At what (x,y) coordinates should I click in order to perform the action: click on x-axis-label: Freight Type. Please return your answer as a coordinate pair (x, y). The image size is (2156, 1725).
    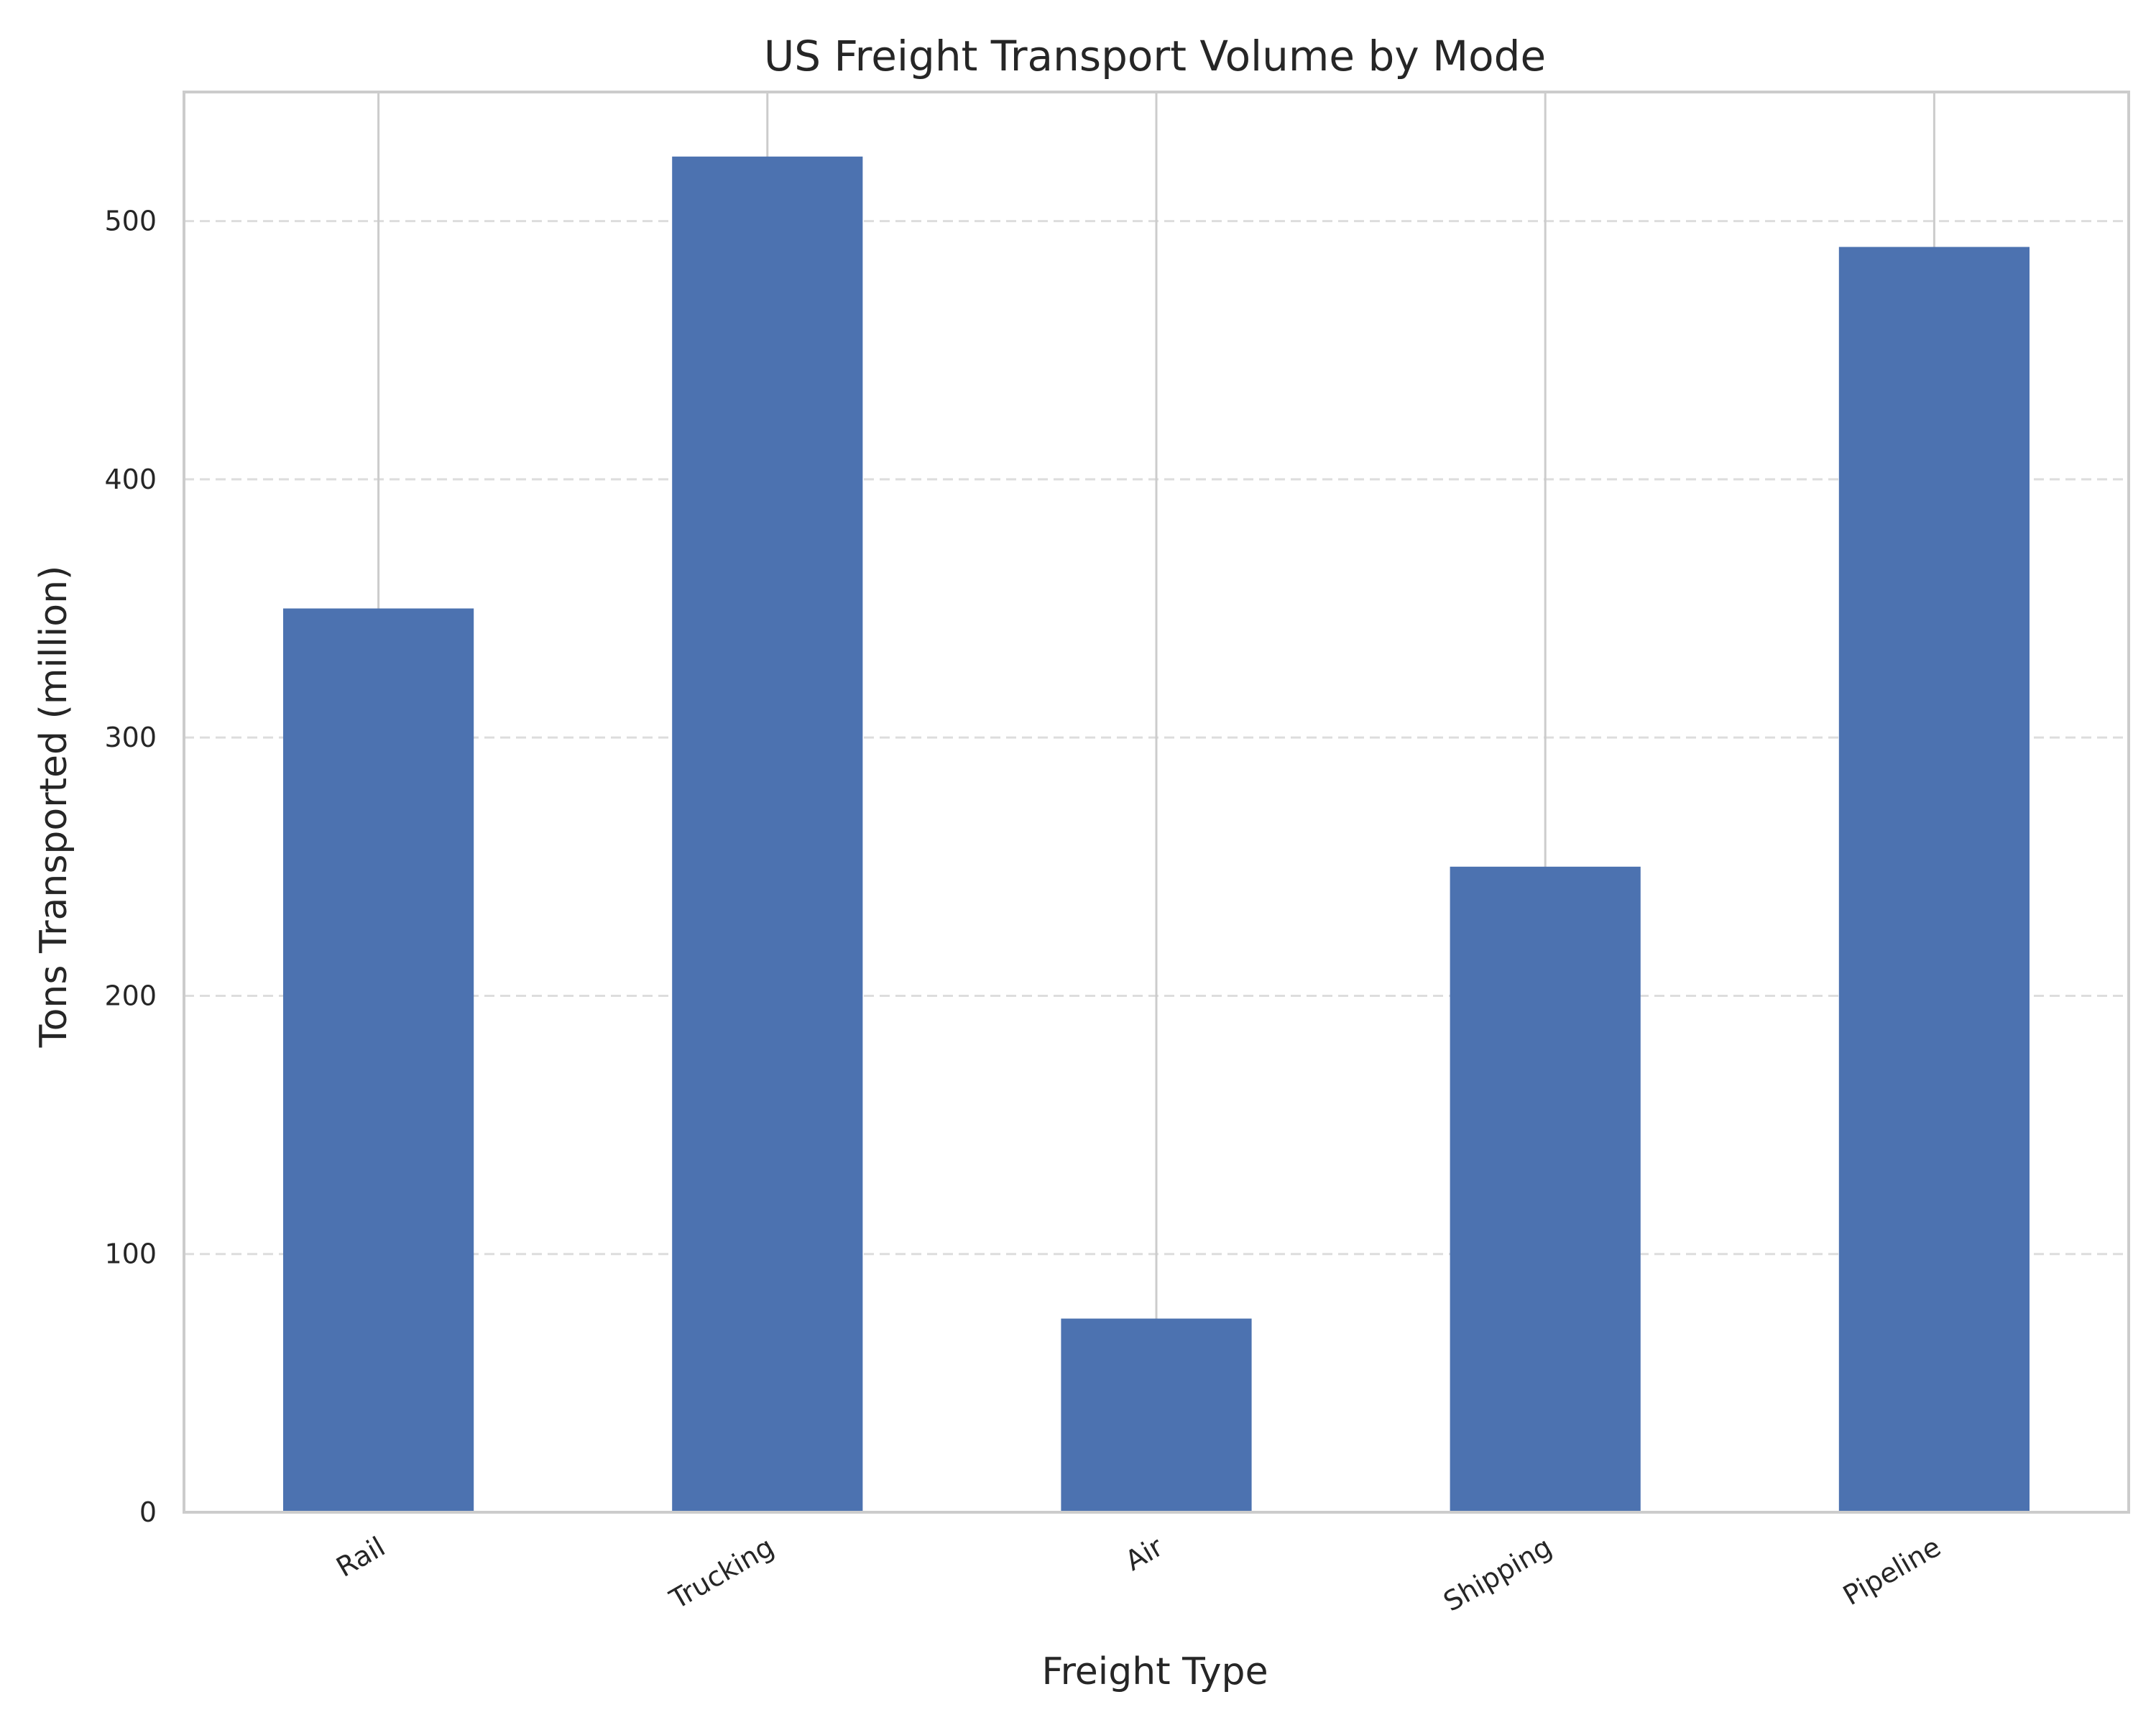
    Looking at the image, I should click on (1154, 1671).